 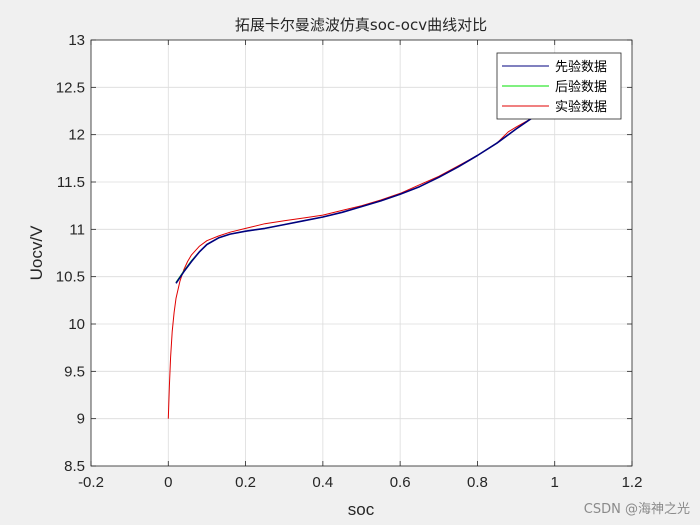 What do you see at coordinates (76, 324) in the screenshot?
I see `y-tick-label: 10` at bounding box center [76, 324].